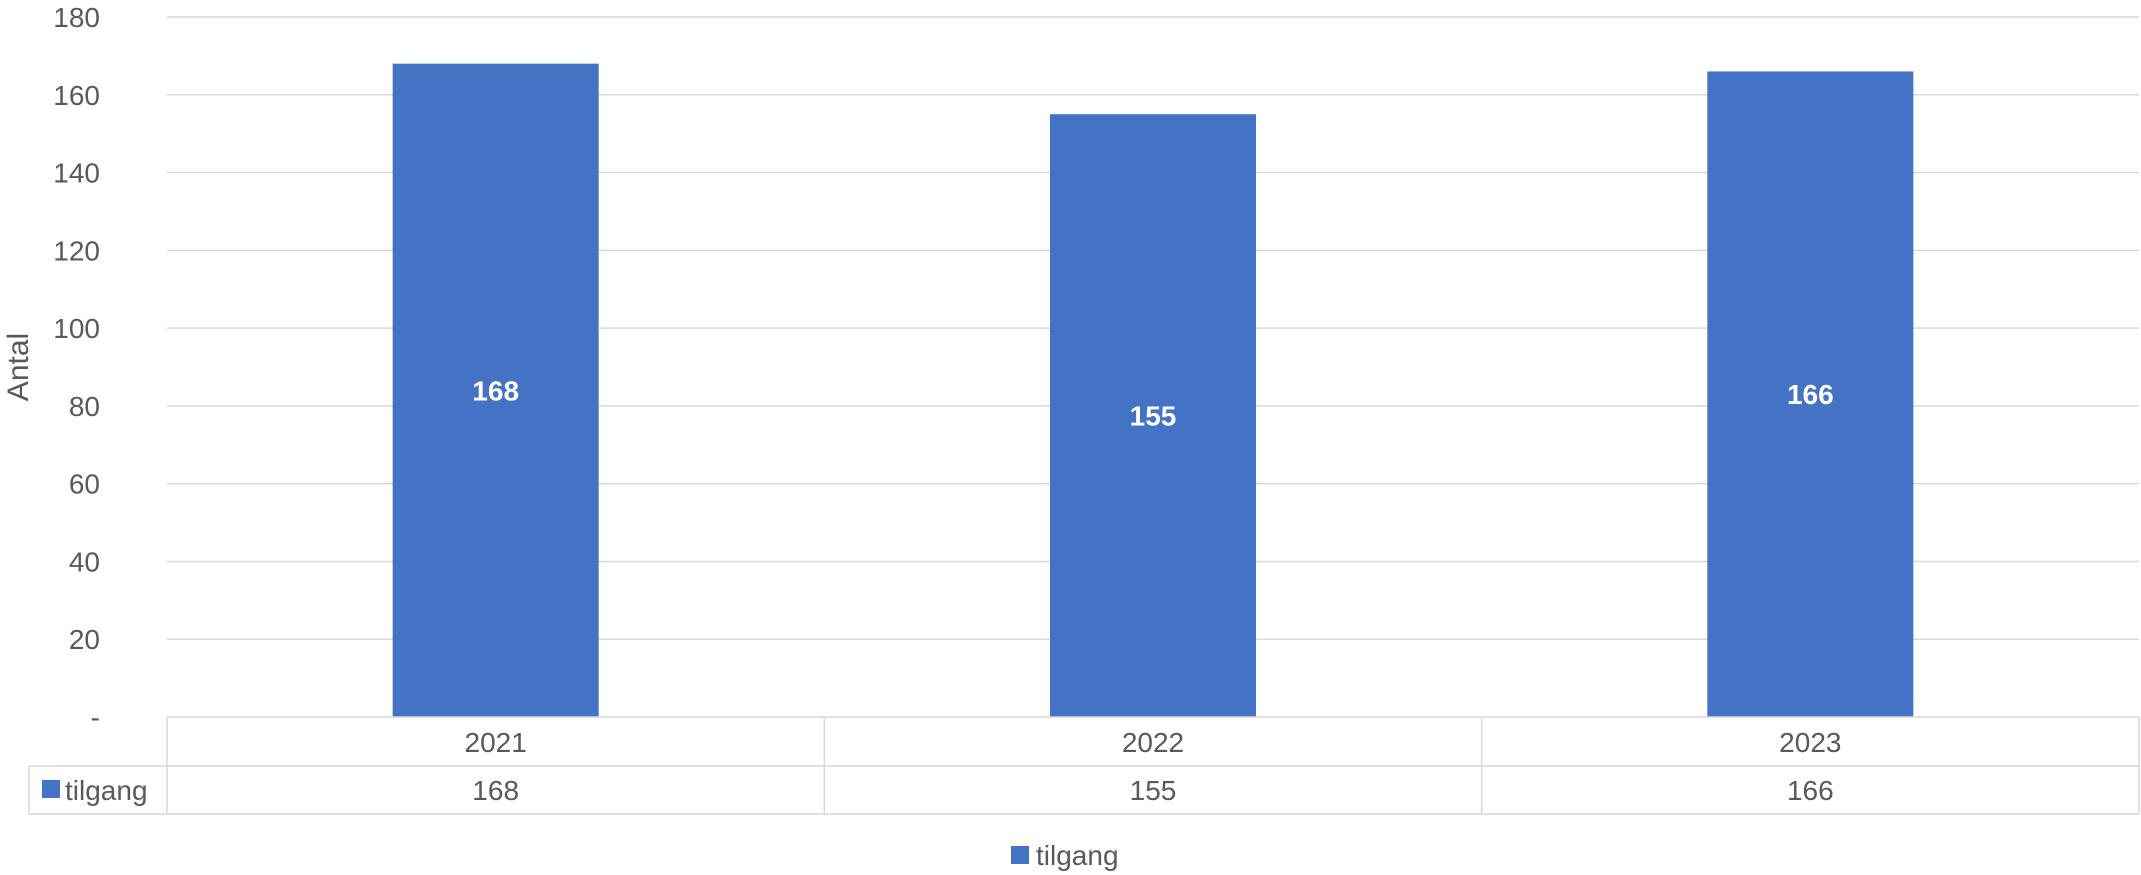 The image size is (2141, 875). What do you see at coordinates (1810, 742) in the screenshot?
I see `x-tick-label: 2023` at bounding box center [1810, 742].